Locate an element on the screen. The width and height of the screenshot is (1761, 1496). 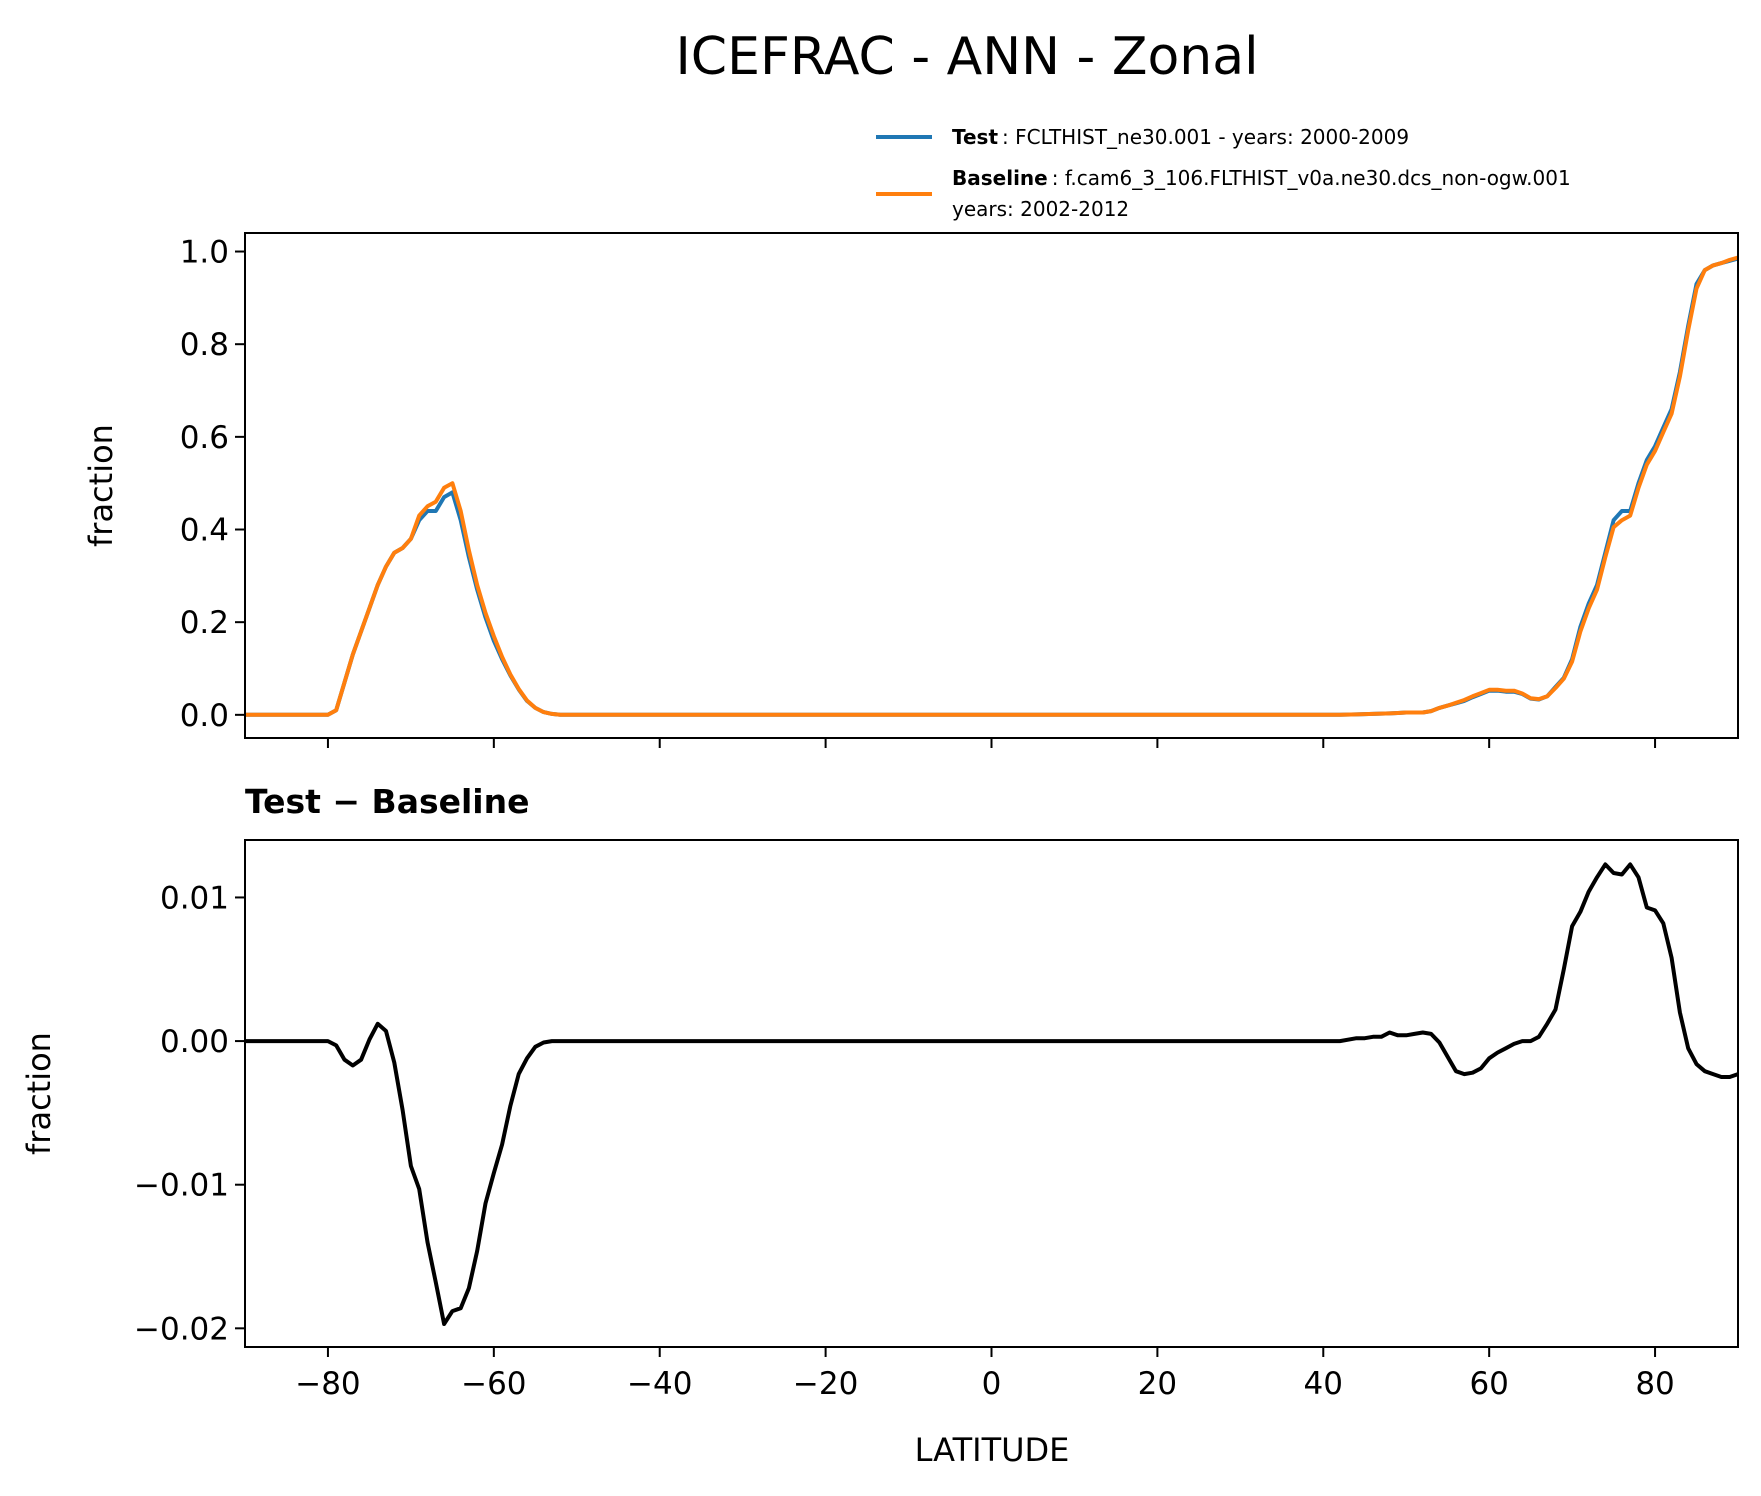
legend-test-key: Test is located at coordinates (975, 137).